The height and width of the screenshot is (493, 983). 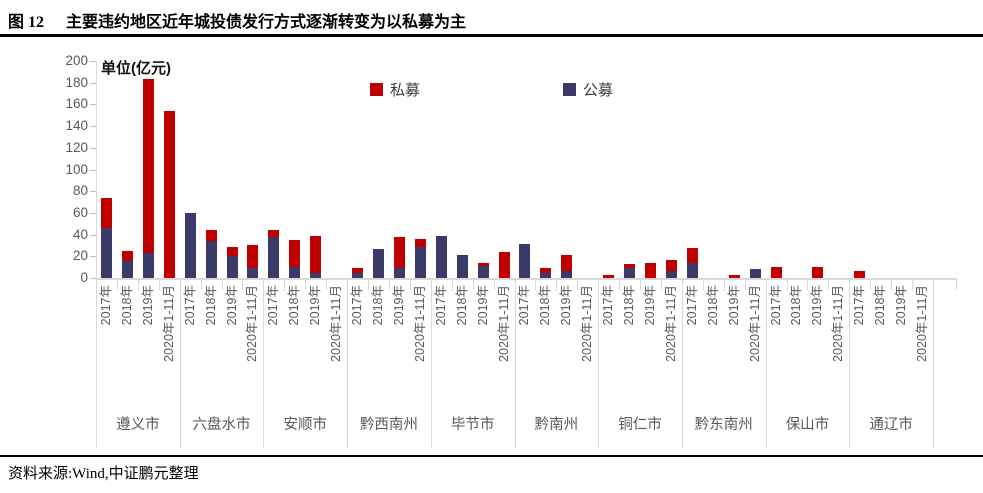 What do you see at coordinates (266, 22) in the screenshot?
I see `figure-title-text: 主要违约地区近年城投债发行方式逐渐转变为以私募为主` at bounding box center [266, 22].